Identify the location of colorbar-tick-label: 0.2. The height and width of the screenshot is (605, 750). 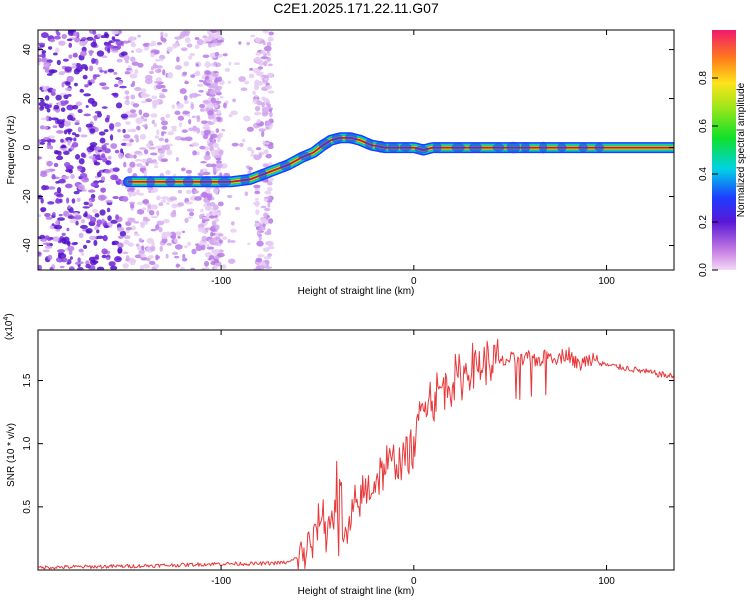
(703, 222).